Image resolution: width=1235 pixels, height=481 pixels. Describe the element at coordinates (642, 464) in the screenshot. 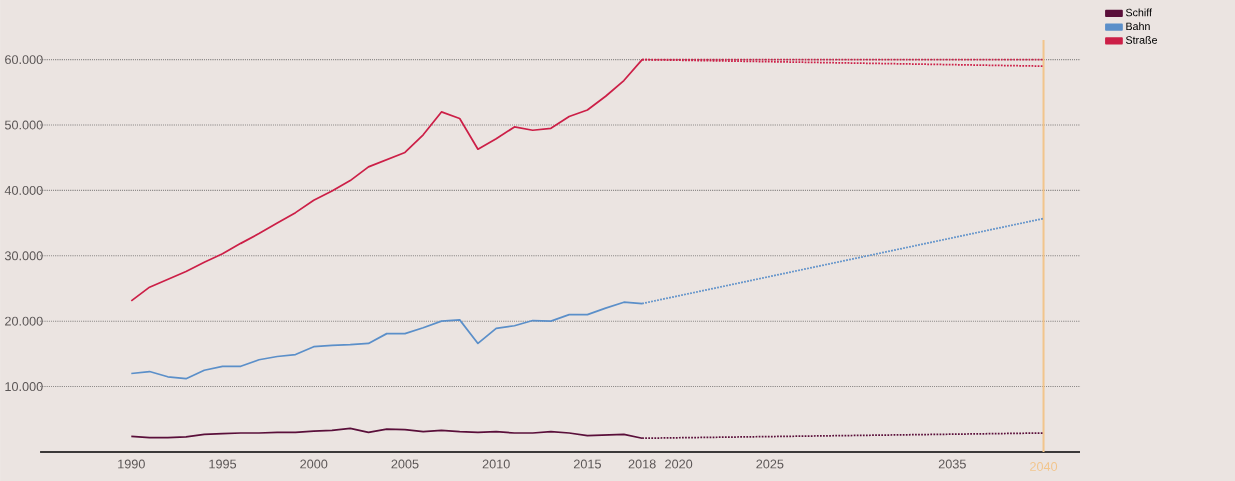

I see `x-tick-label: 2018` at that location.